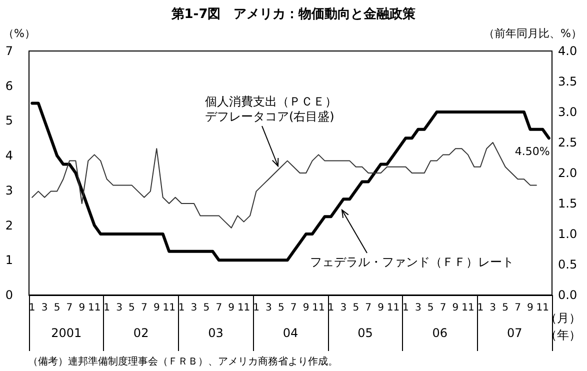 The image size is (587, 371). What do you see at coordinates (9, 155) in the screenshot?
I see `y-tick-label: 4` at bounding box center [9, 155].